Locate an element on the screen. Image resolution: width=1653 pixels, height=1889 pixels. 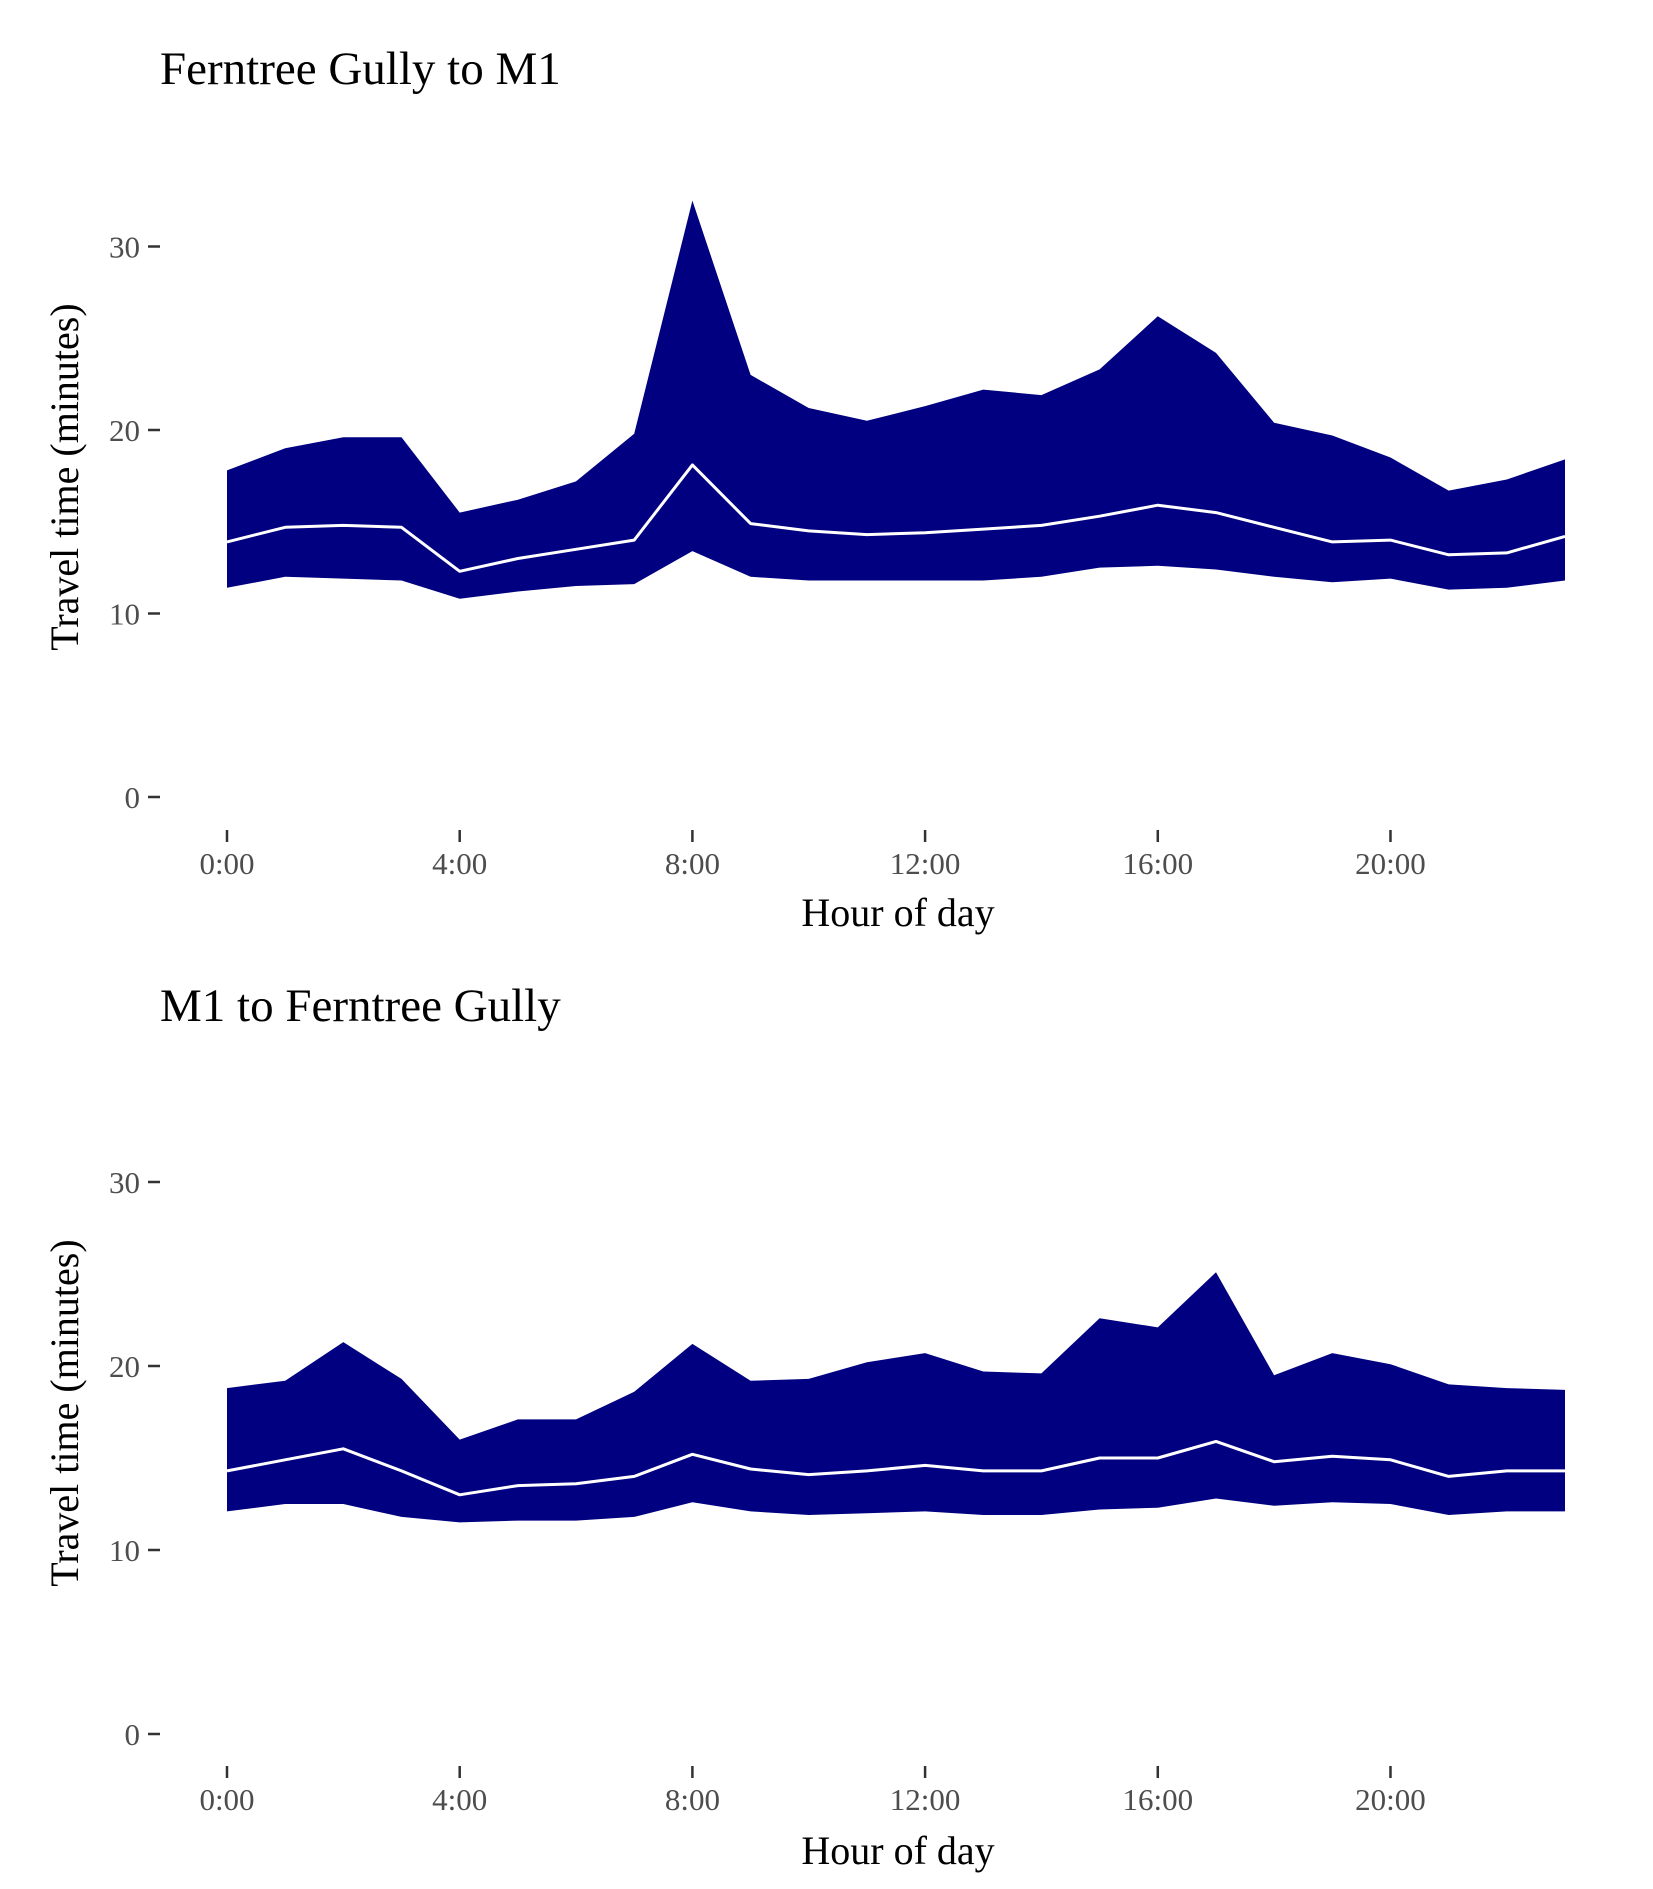
panel-bottom-x-axis-title: Hour of day is located at coordinates (897, 1850).